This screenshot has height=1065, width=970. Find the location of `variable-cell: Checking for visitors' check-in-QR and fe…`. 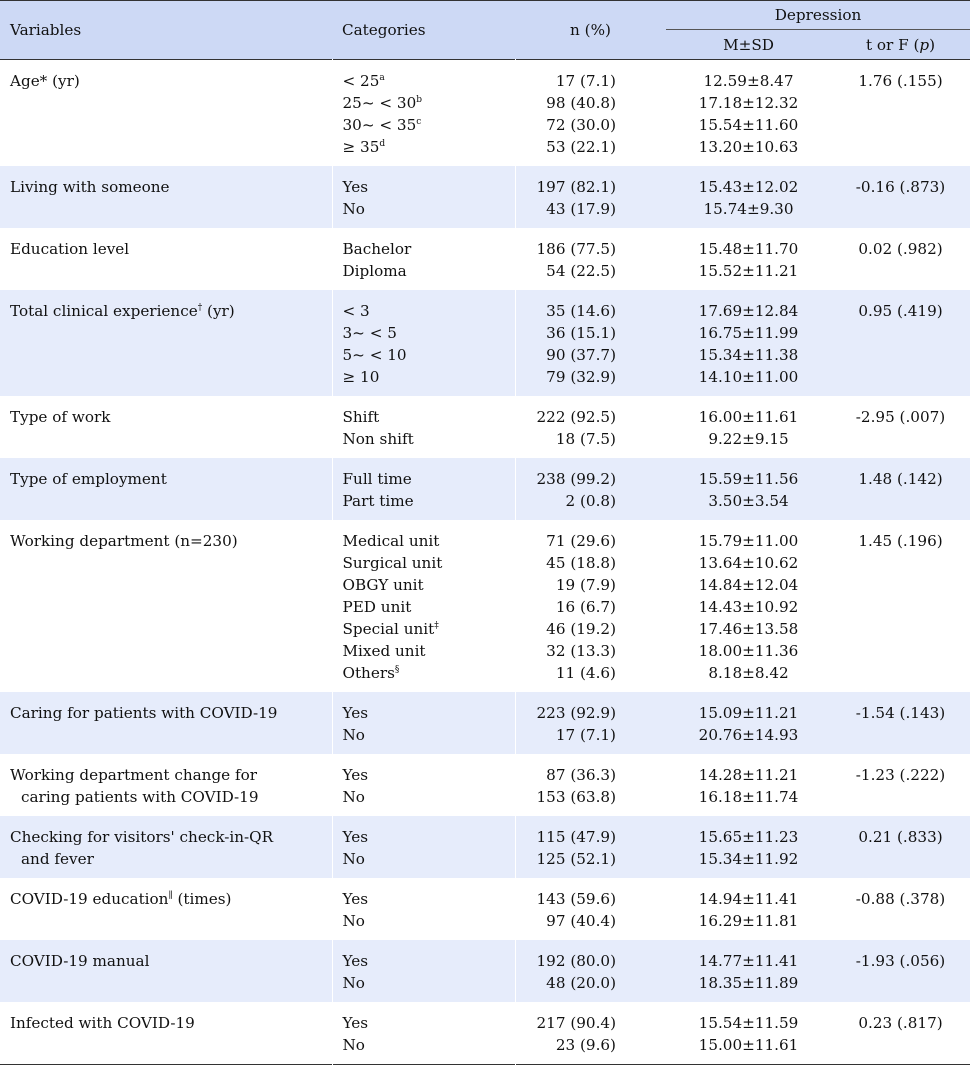

variable-cell: Checking for visitors' check-in-QR and fe… is located at coordinates (166, 847).